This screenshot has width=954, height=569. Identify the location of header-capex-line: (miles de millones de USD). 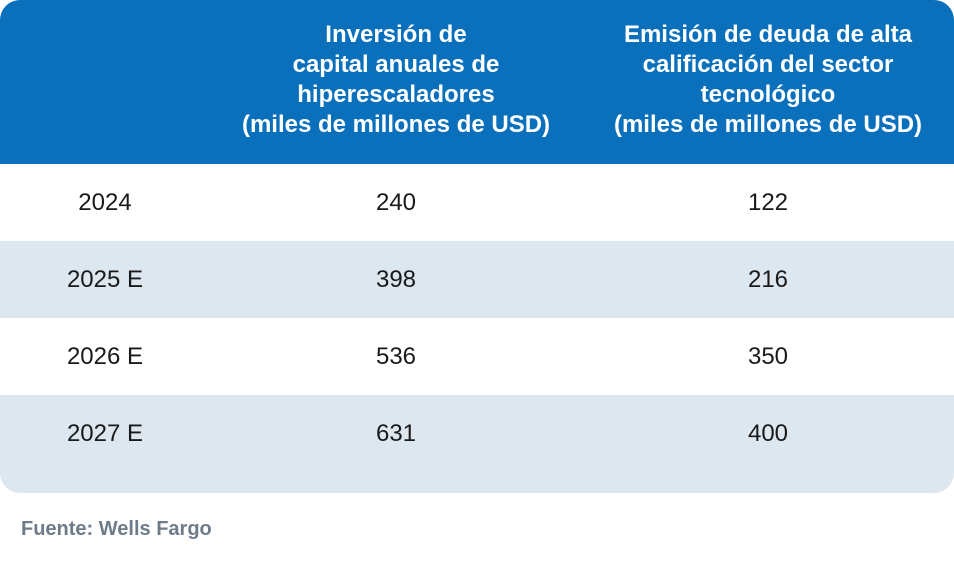
(396, 124).